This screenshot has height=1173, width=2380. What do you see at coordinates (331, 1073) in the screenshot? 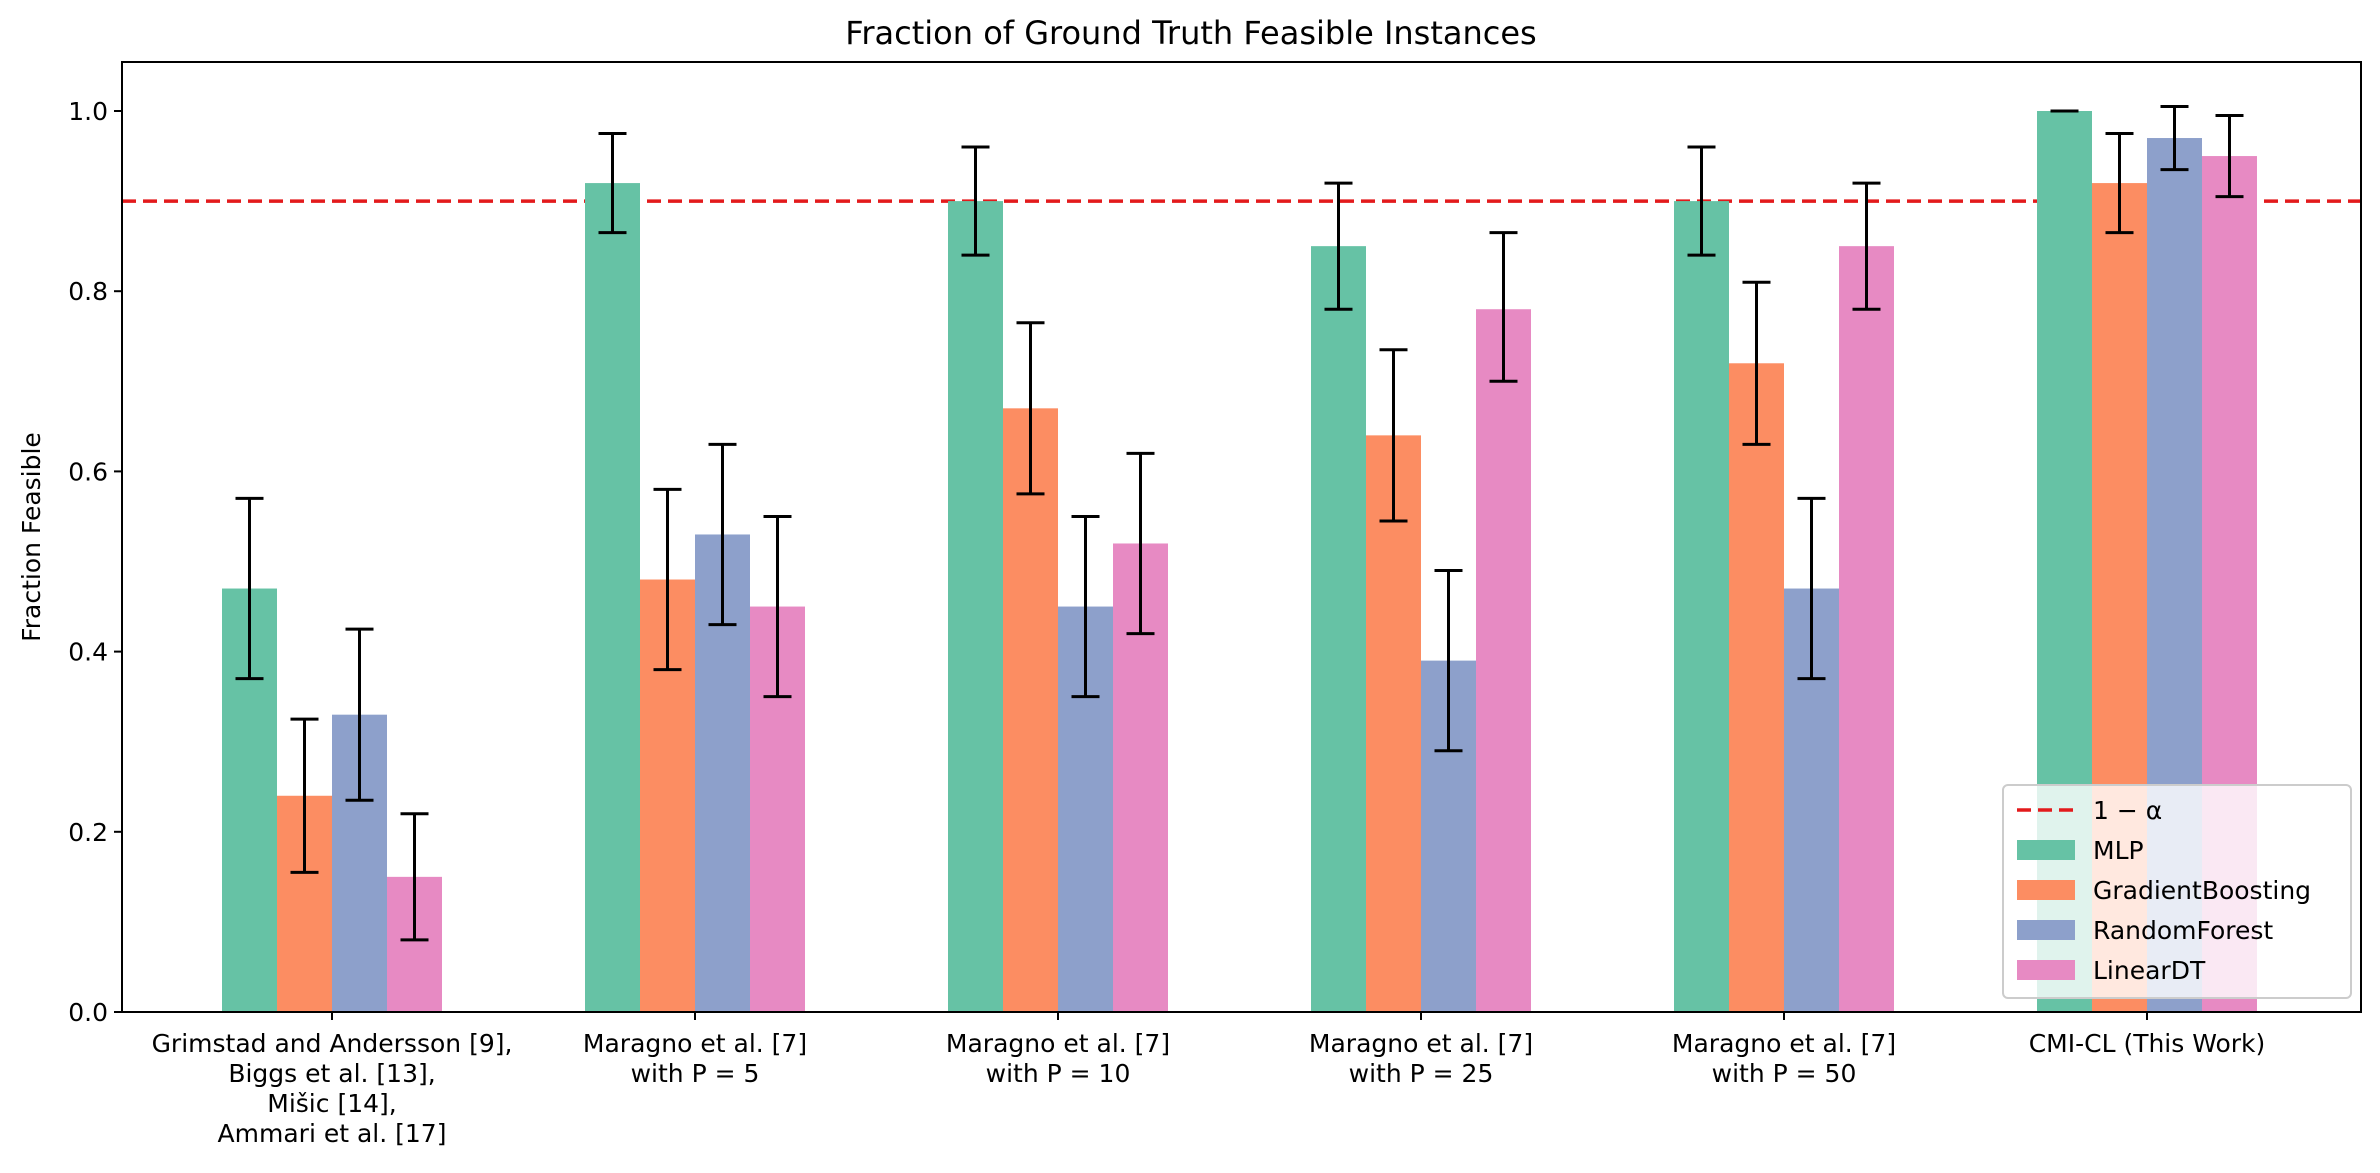
I see `x-tick-label: Biggs et al. [13],` at bounding box center [331, 1073].